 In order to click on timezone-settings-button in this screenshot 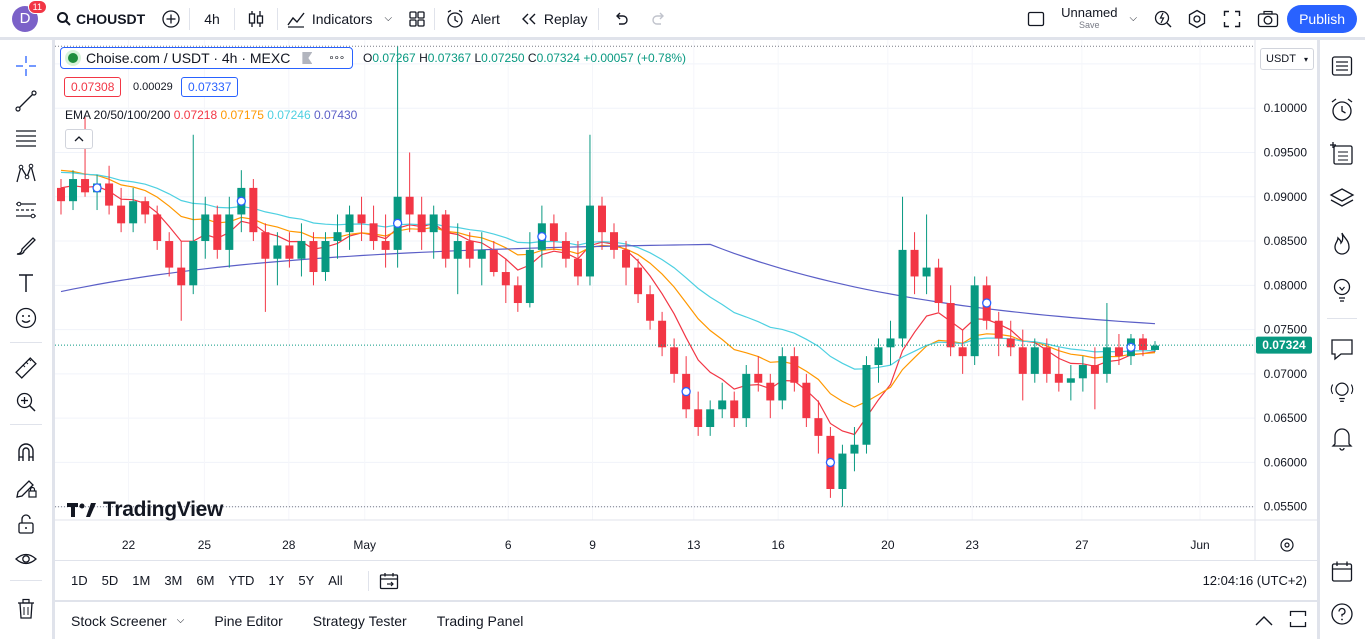, I will do `click(1287, 545)`.